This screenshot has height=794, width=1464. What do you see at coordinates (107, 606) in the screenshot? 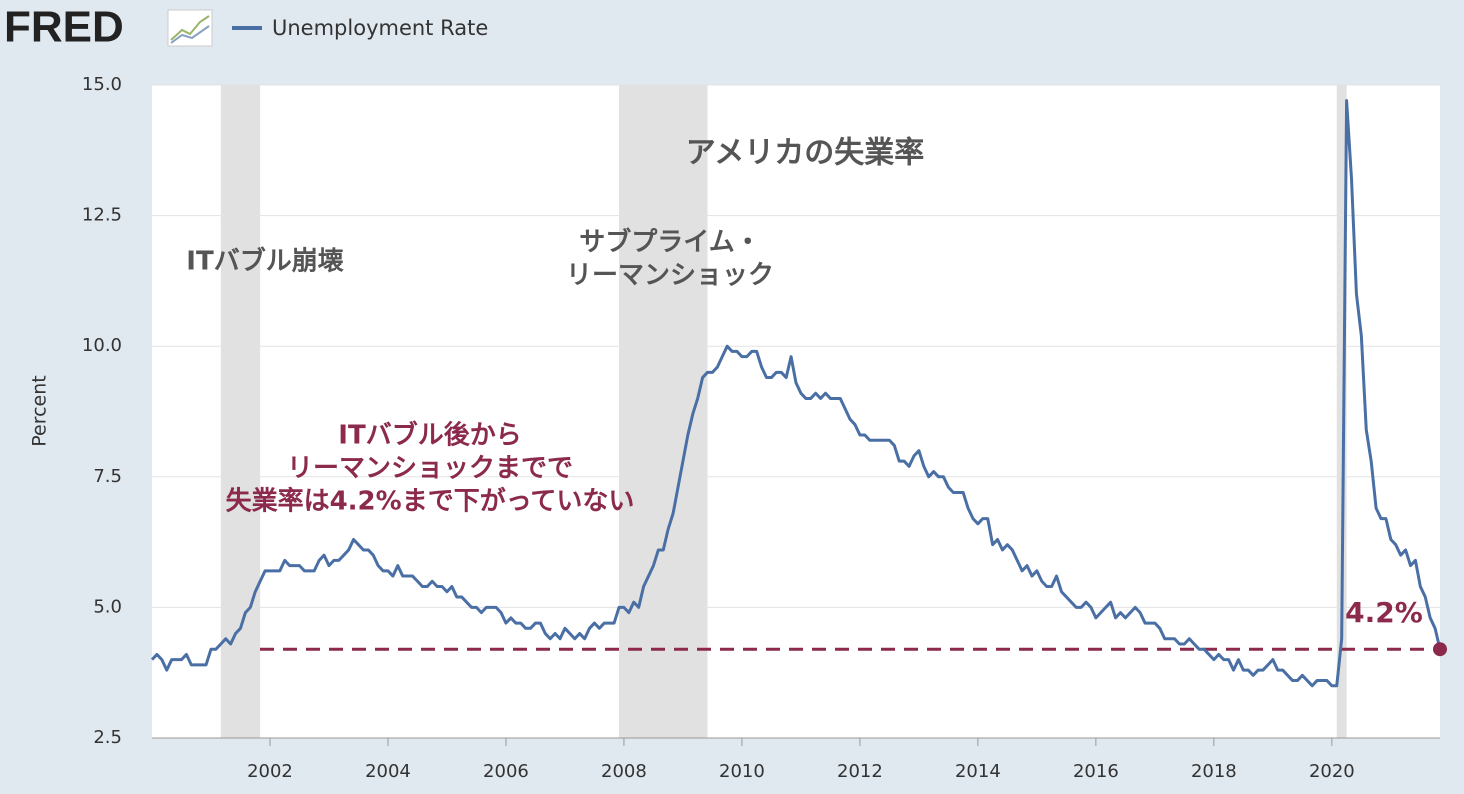
I see `y-tick-label: 5.0` at bounding box center [107, 606].